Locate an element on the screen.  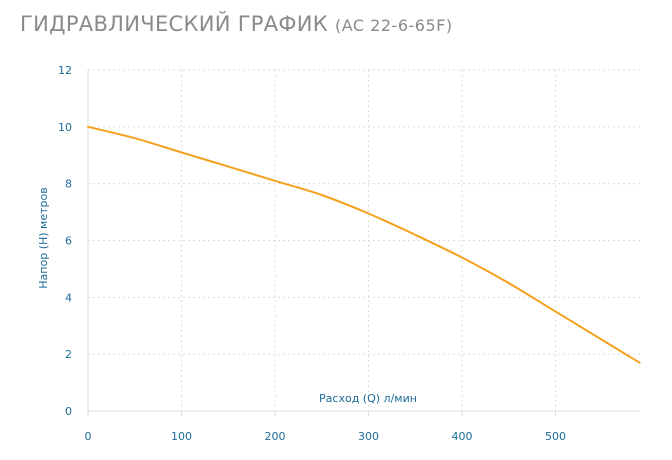
x-tick-labels: 0 100 200 300 400 500 is located at coordinates (326, 436).